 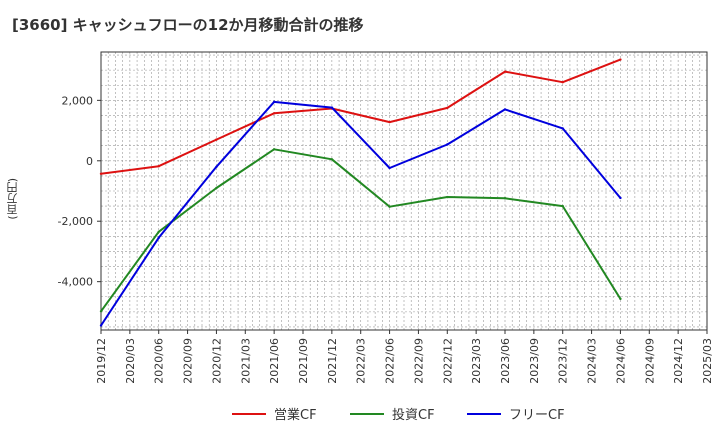 What do you see at coordinates (274, 361) in the screenshot?
I see `x-tick-label: 2021/06` at bounding box center [274, 361].